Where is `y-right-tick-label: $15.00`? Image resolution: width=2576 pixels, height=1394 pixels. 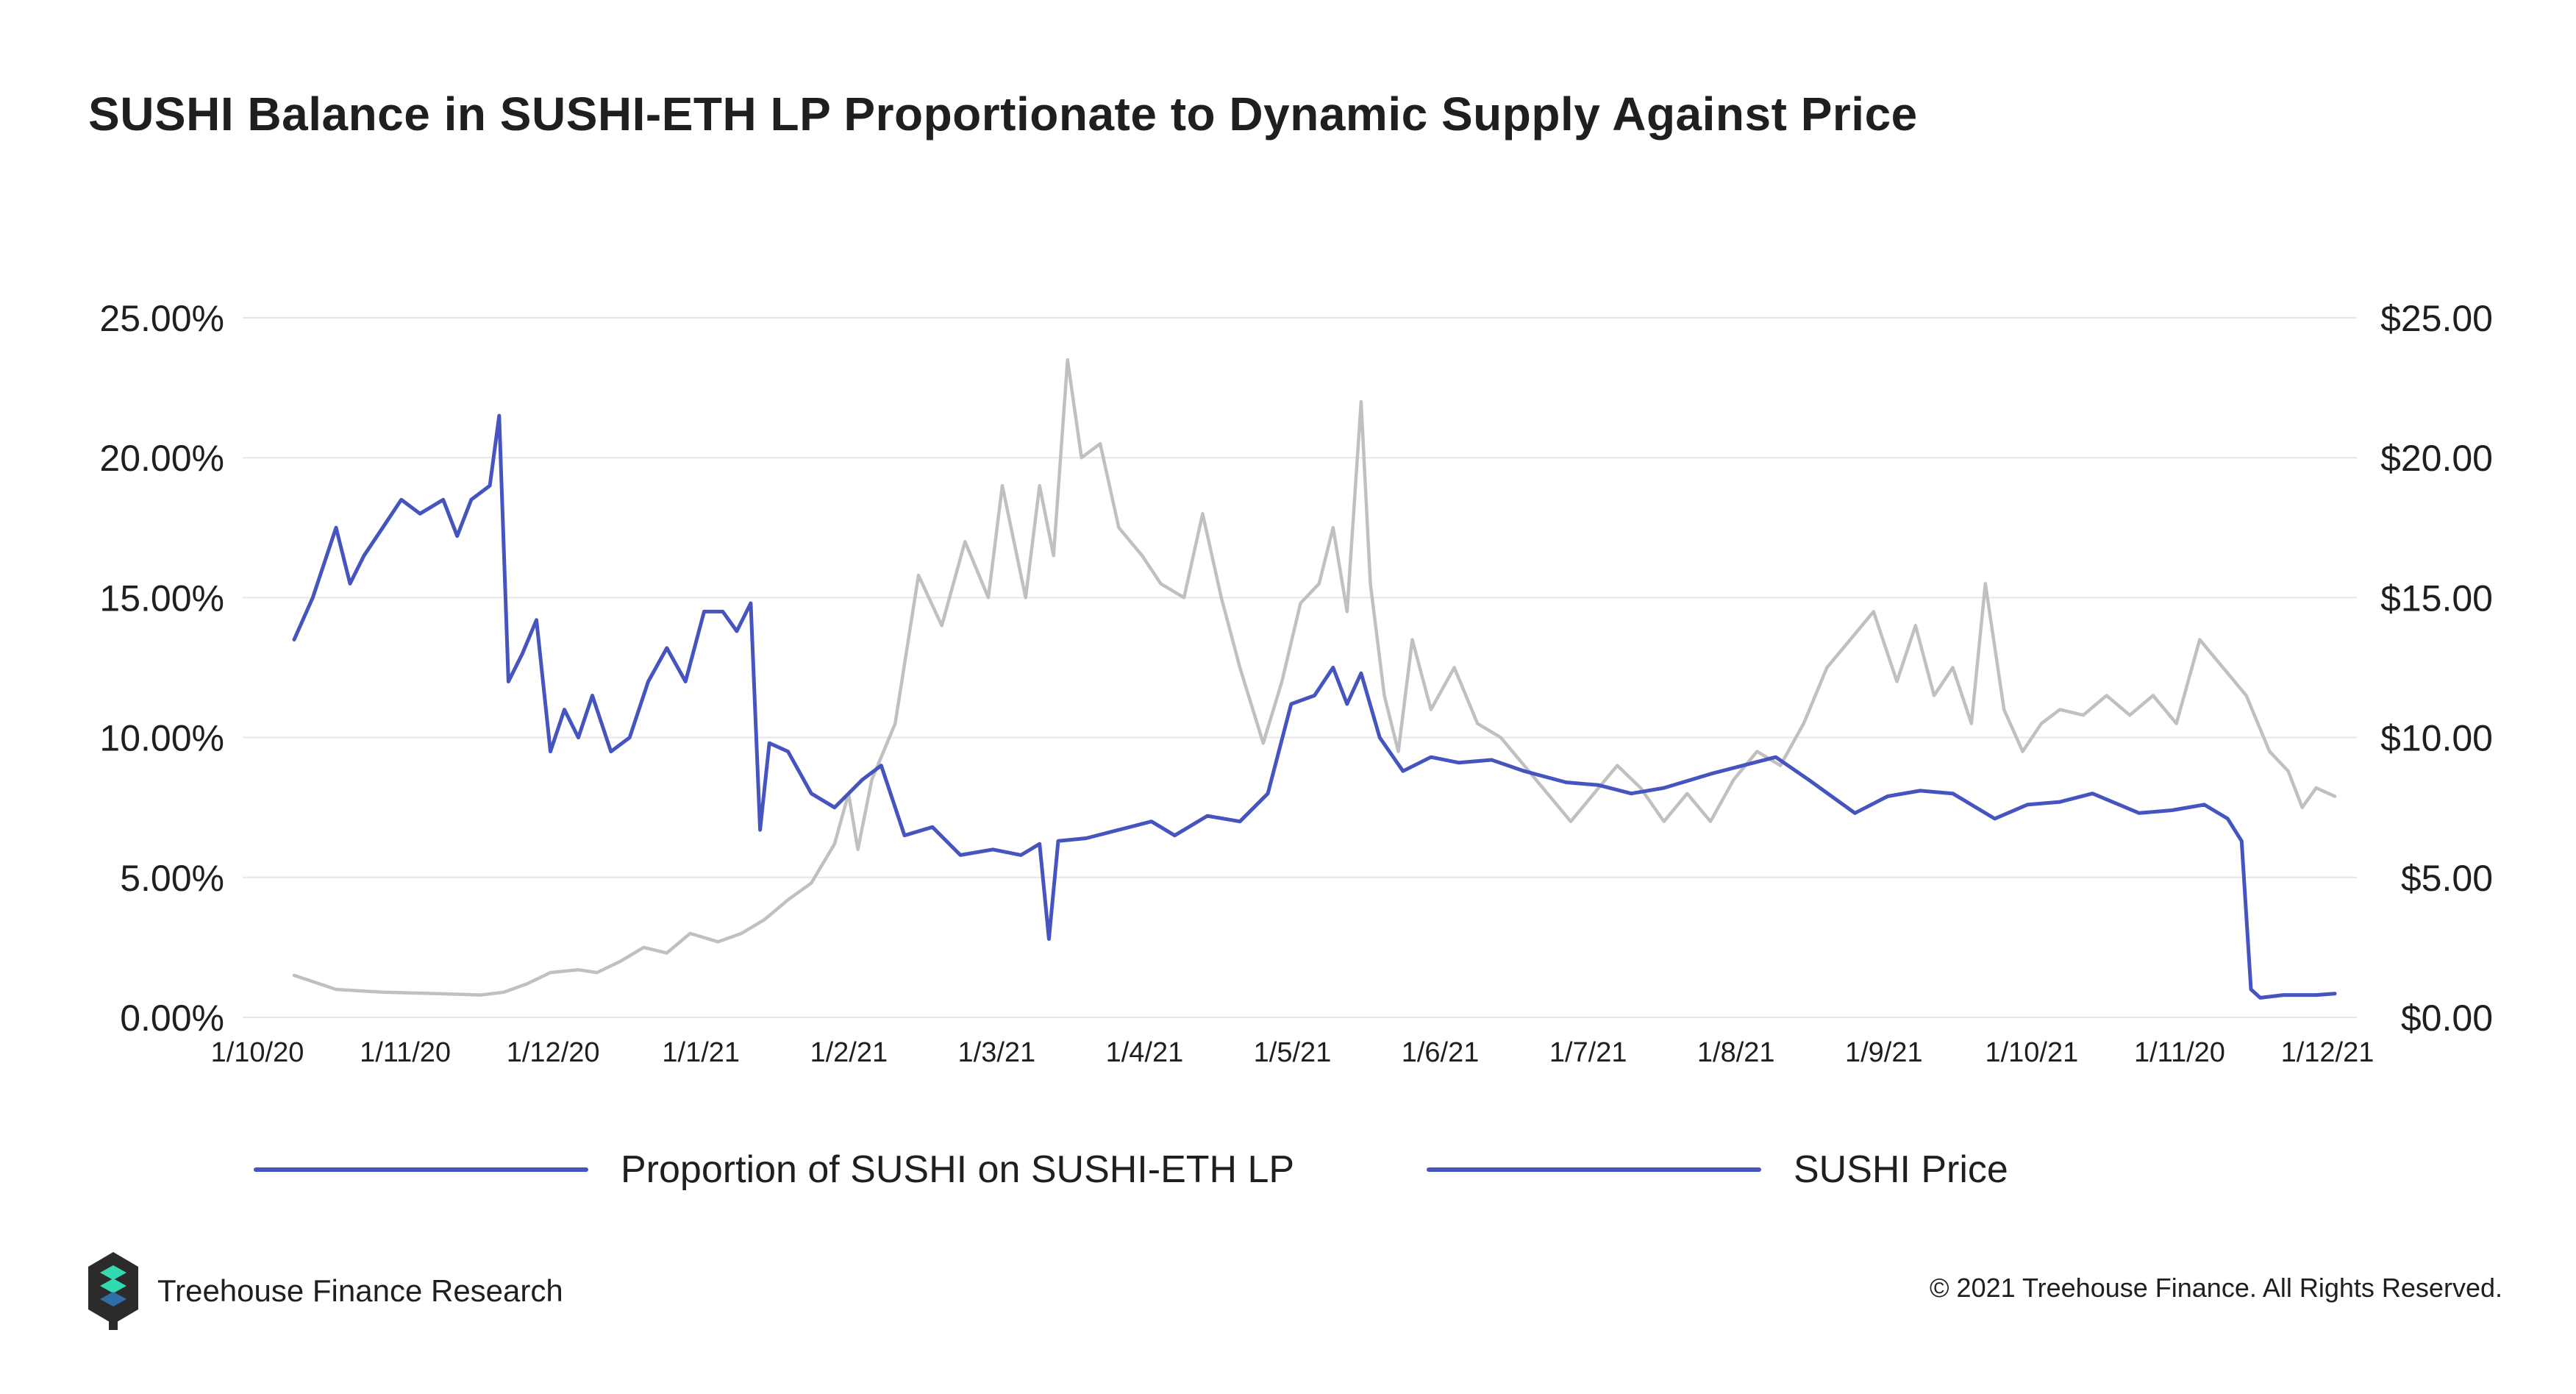
y-right-tick-label: $15.00 is located at coordinates (2436, 598).